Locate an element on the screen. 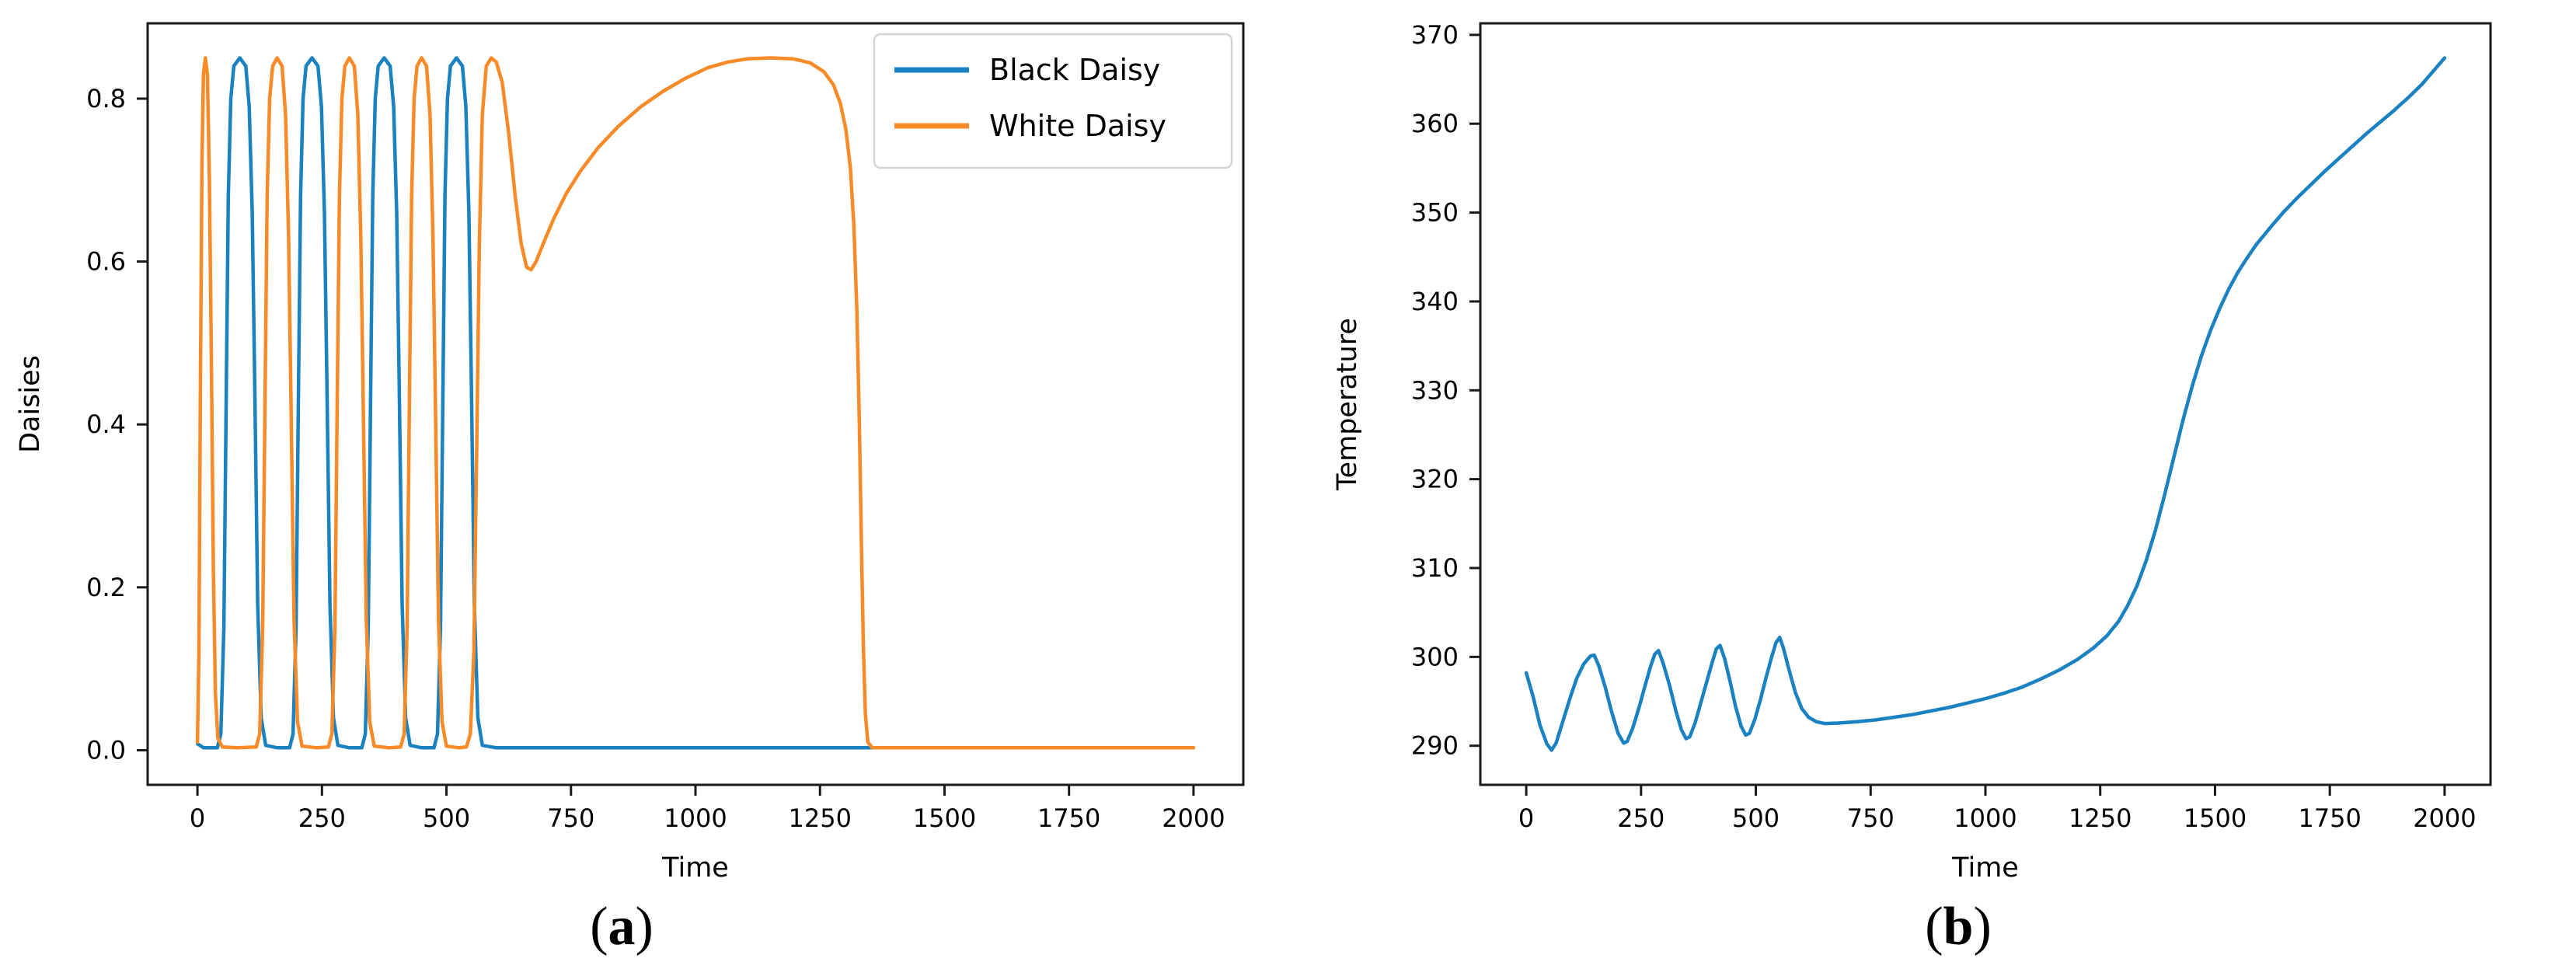  y-tick-label: 0.4 is located at coordinates (106, 424).